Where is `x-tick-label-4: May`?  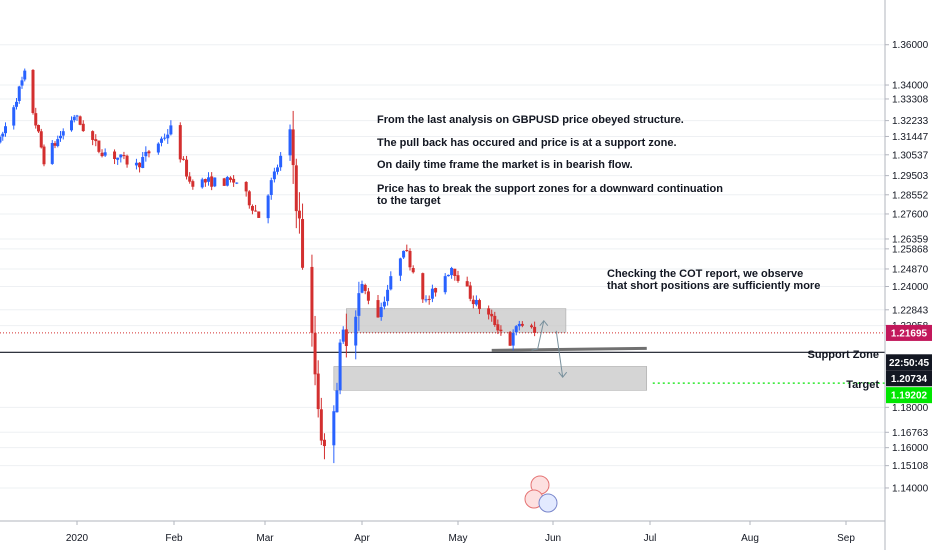
x-tick-label-4: May is located at coordinates (458, 538).